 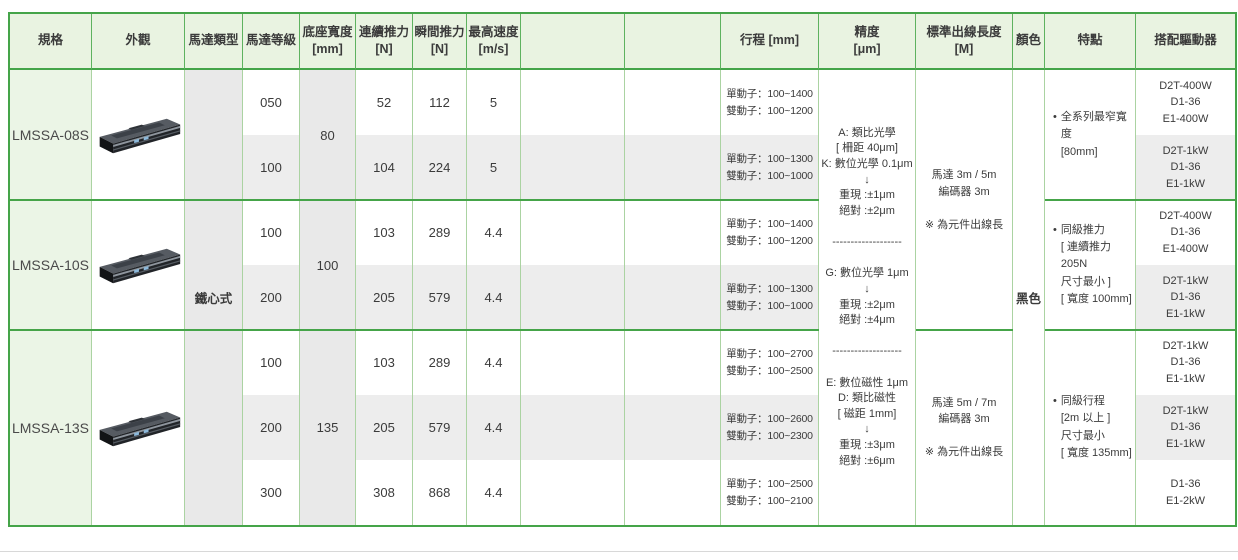 What do you see at coordinates (328, 265) in the screenshot?
I see `base-width: 100` at bounding box center [328, 265].